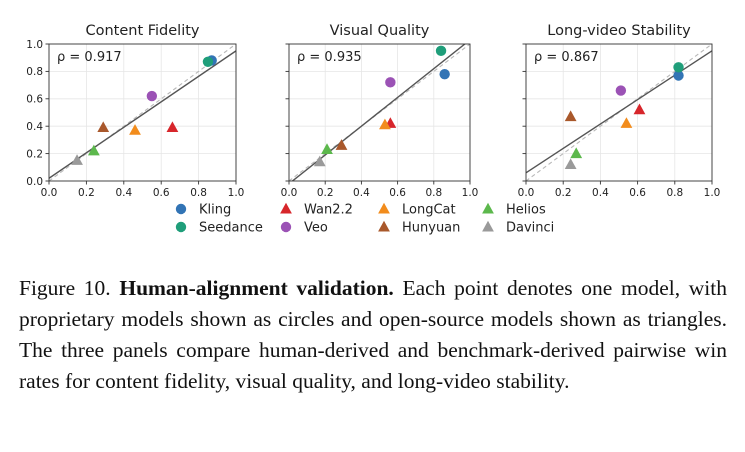 Image resolution: width=745 pixels, height=452 pixels. I want to click on legend-label: Kling, so click(215, 210).